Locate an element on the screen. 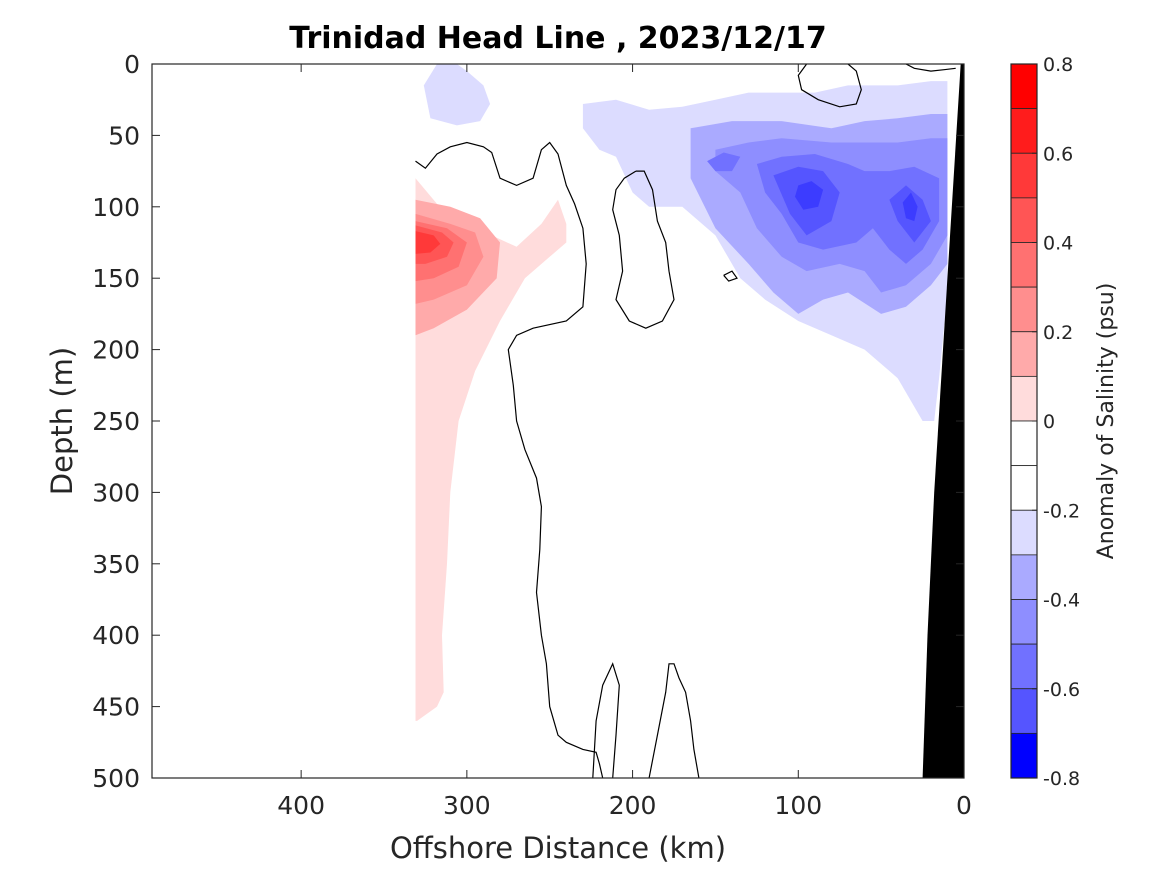 The image size is (1167, 875). y-tick-label: 50 is located at coordinates (124, 135).